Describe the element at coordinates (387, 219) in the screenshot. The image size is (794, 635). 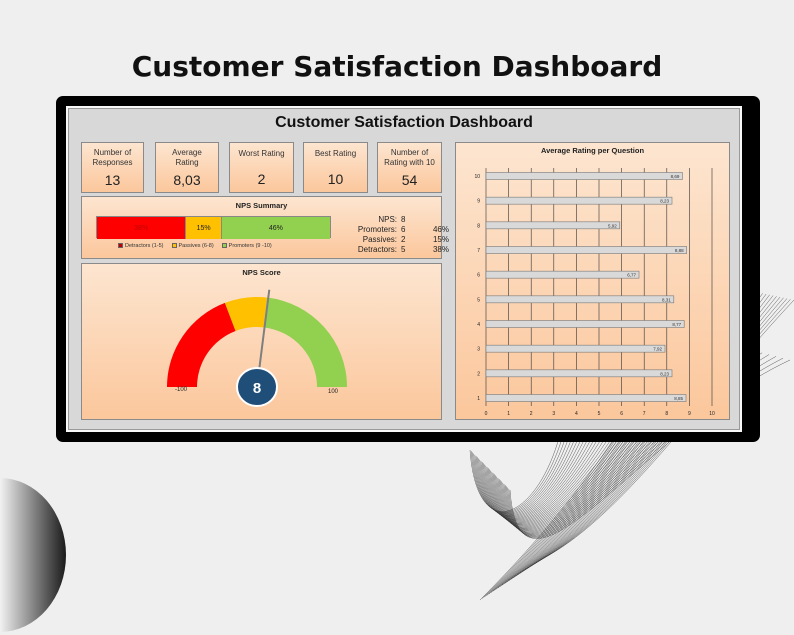
I see `stat-label: NPS:` at that location.